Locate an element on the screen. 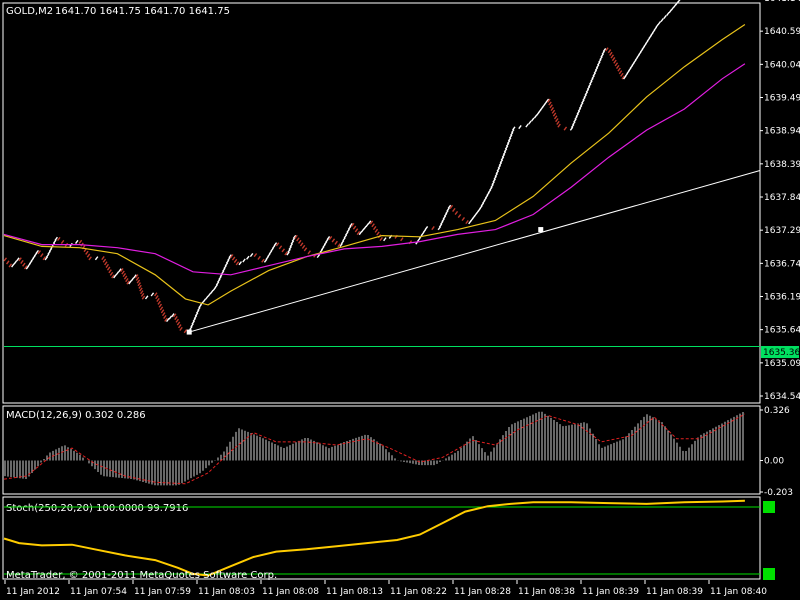 This screenshot has height=600, width=800. macd-axis-label: 0.00 is located at coordinates (774, 462).